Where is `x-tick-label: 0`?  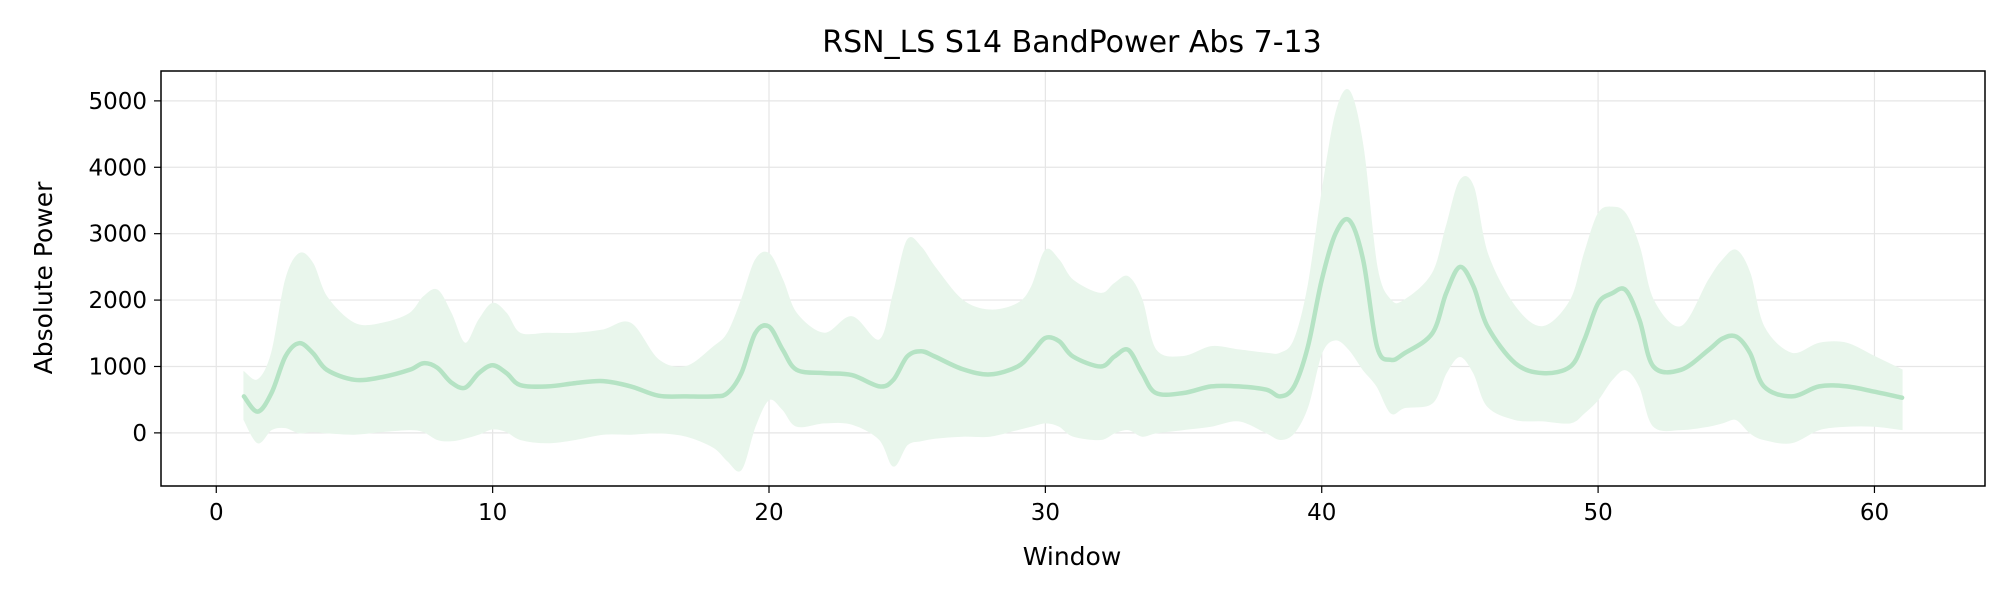
x-tick-label: 0 is located at coordinates (216, 513).